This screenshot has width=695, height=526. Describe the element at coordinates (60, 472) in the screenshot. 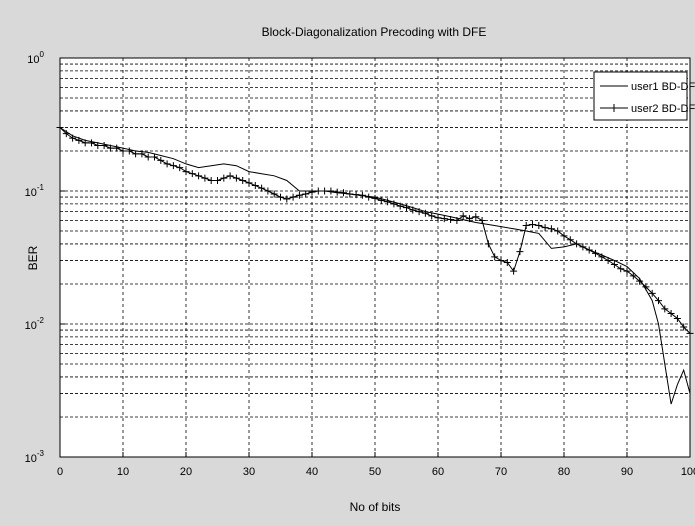

I see `x-tick-label: 0` at that location.